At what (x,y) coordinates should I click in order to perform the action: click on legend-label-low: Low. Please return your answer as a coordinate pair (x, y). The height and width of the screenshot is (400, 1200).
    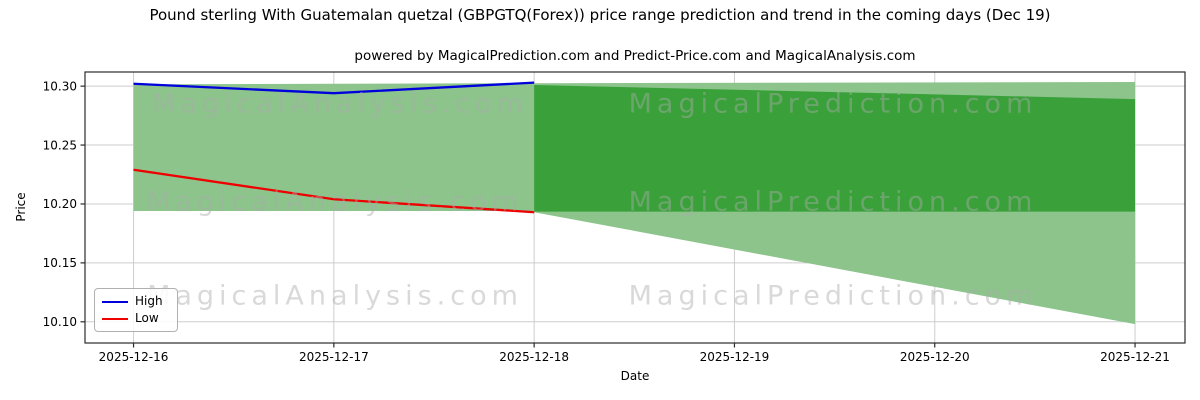
    Looking at the image, I should click on (147, 318).